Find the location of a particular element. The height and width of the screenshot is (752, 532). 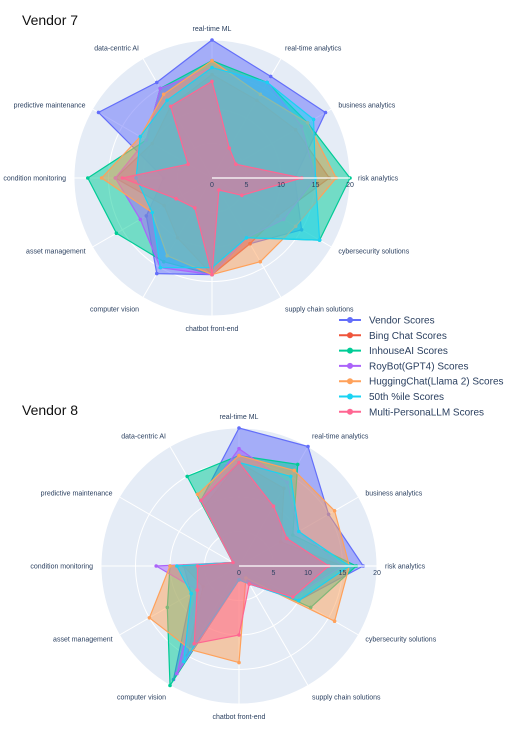

chart-title: Vendor 8 is located at coordinates (50, 410).